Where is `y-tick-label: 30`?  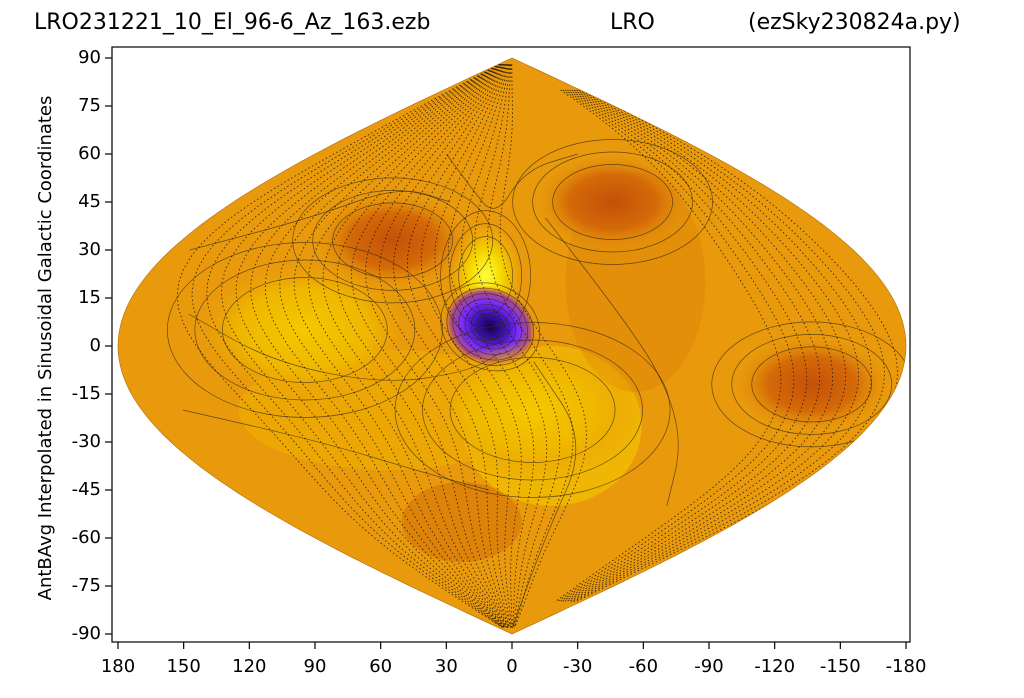 y-tick-label: 30 is located at coordinates (89, 249).